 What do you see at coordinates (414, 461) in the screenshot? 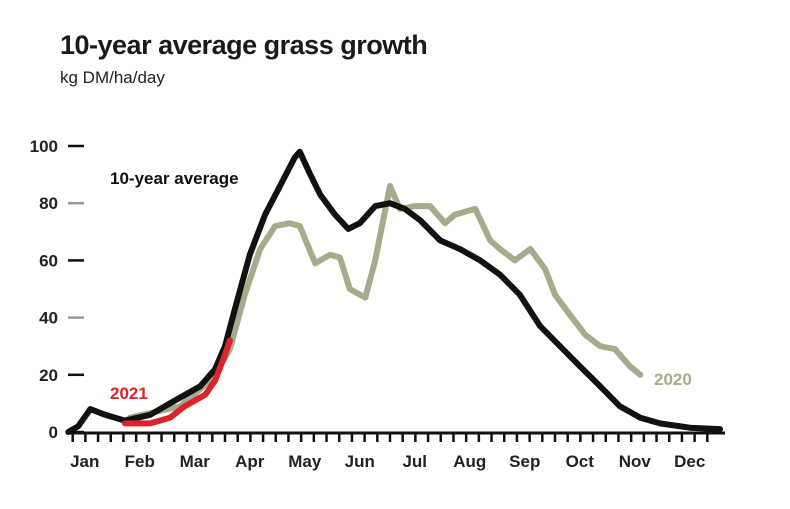
I see `x-tick-label-jul: Jul` at bounding box center [414, 461].